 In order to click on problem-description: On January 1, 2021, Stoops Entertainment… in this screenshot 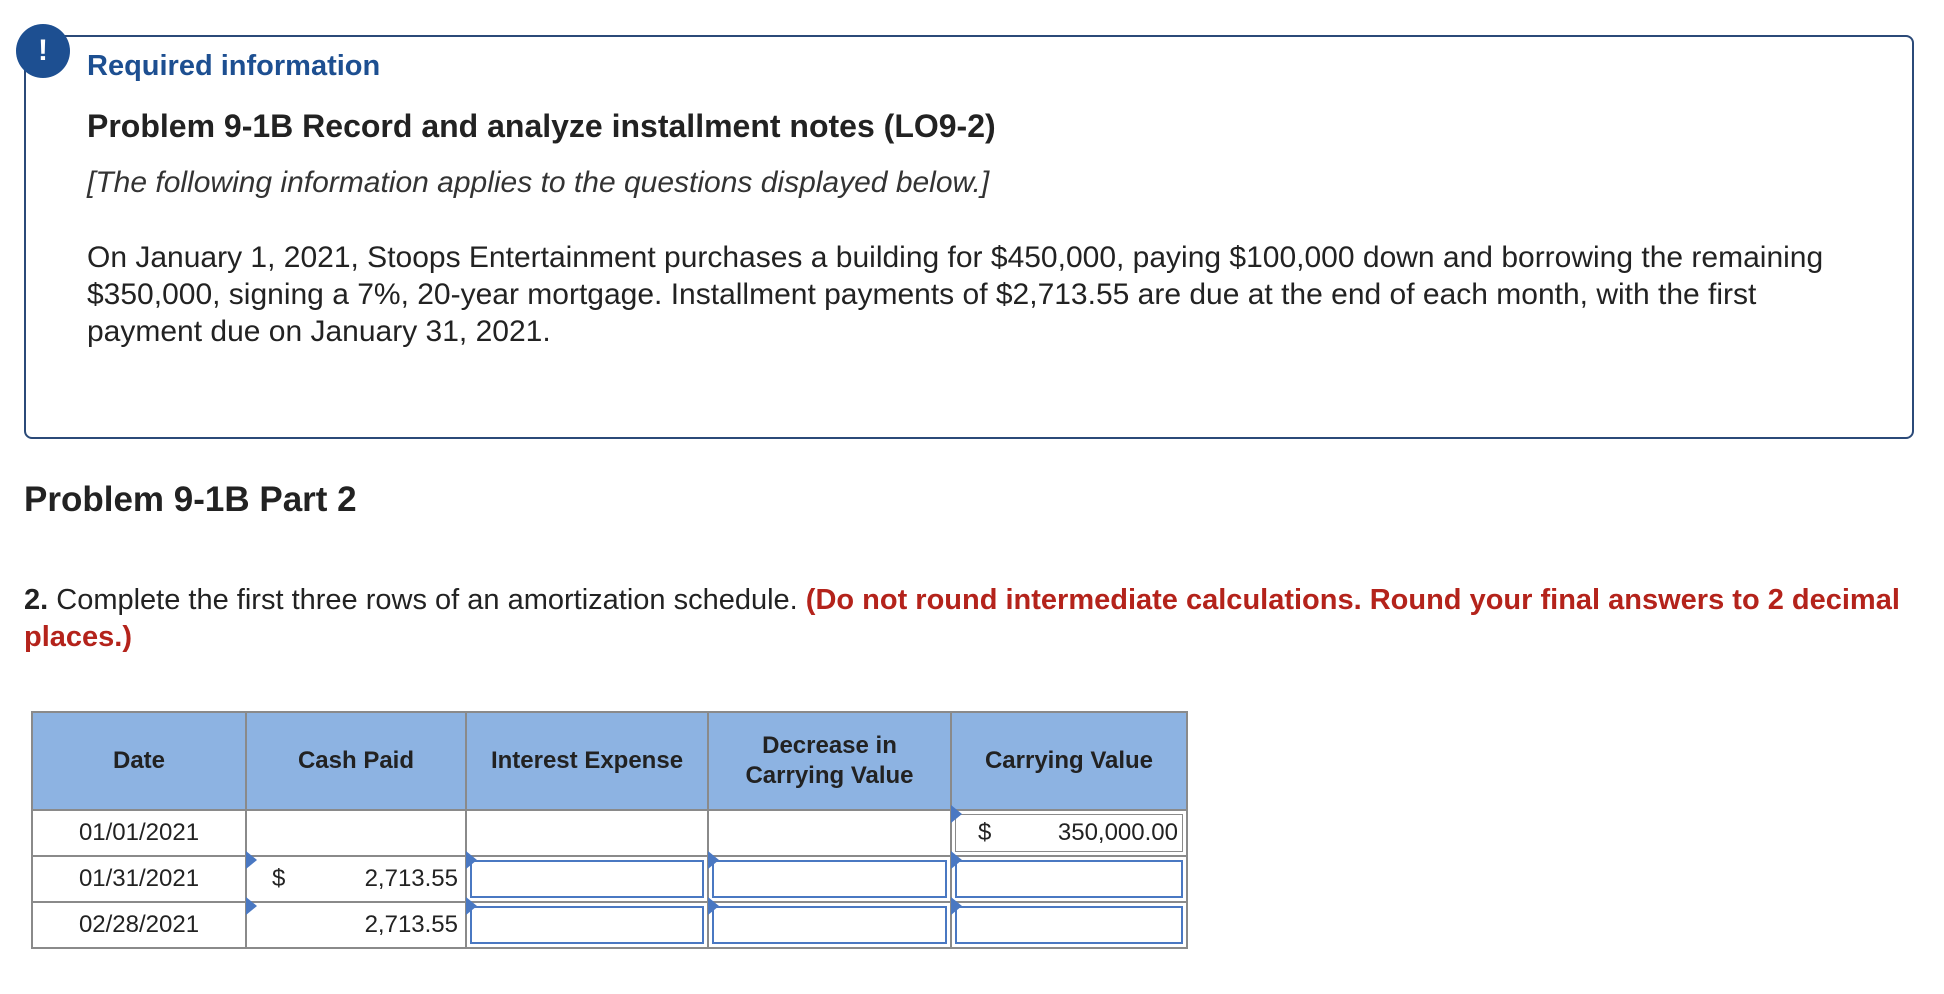, I will do `click(955, 294)`.